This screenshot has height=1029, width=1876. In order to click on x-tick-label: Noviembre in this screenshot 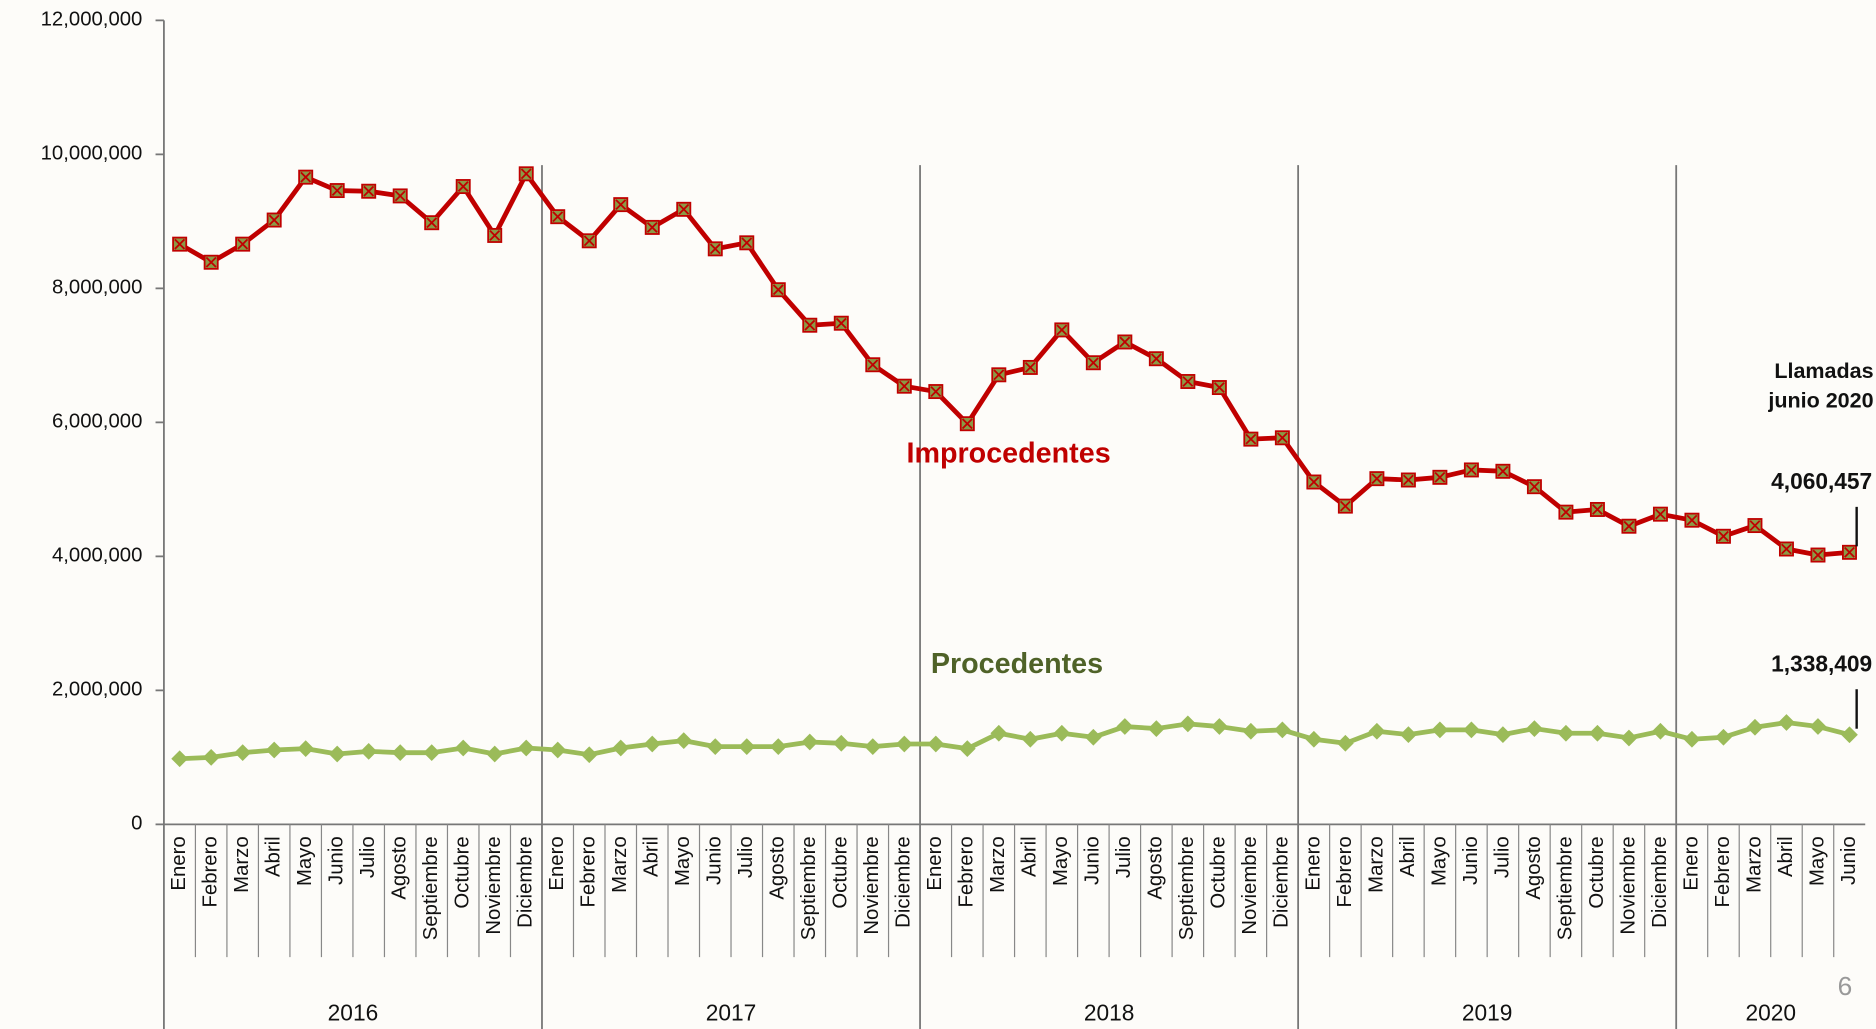, I will do `click(494, 885)`.